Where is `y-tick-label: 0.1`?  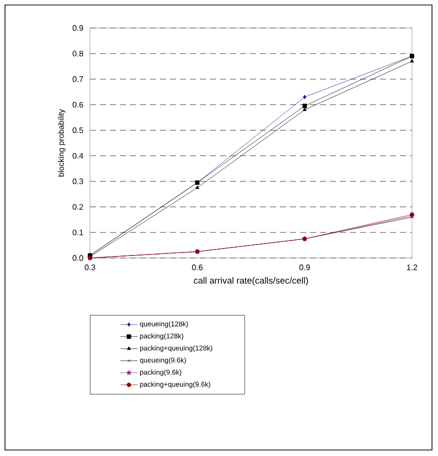 y-tick-label: 0.1 is located at coordinates (78, 233).